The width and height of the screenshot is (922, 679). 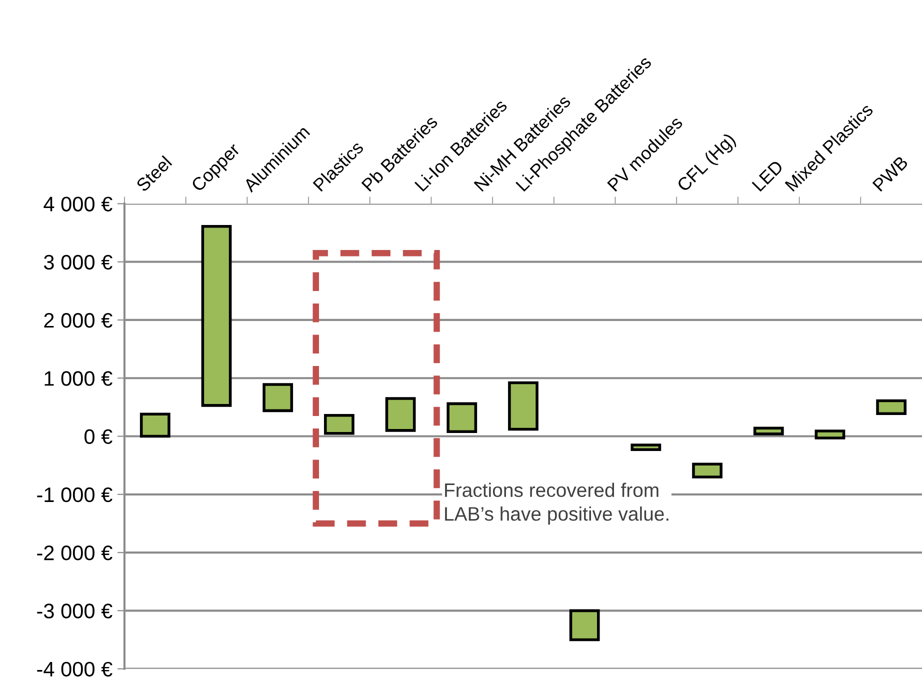 What do you see at coordinates (74, 553) in the screenshot?
I see `y-tick-label: -2 000 €` at bounding box center [74, 553].